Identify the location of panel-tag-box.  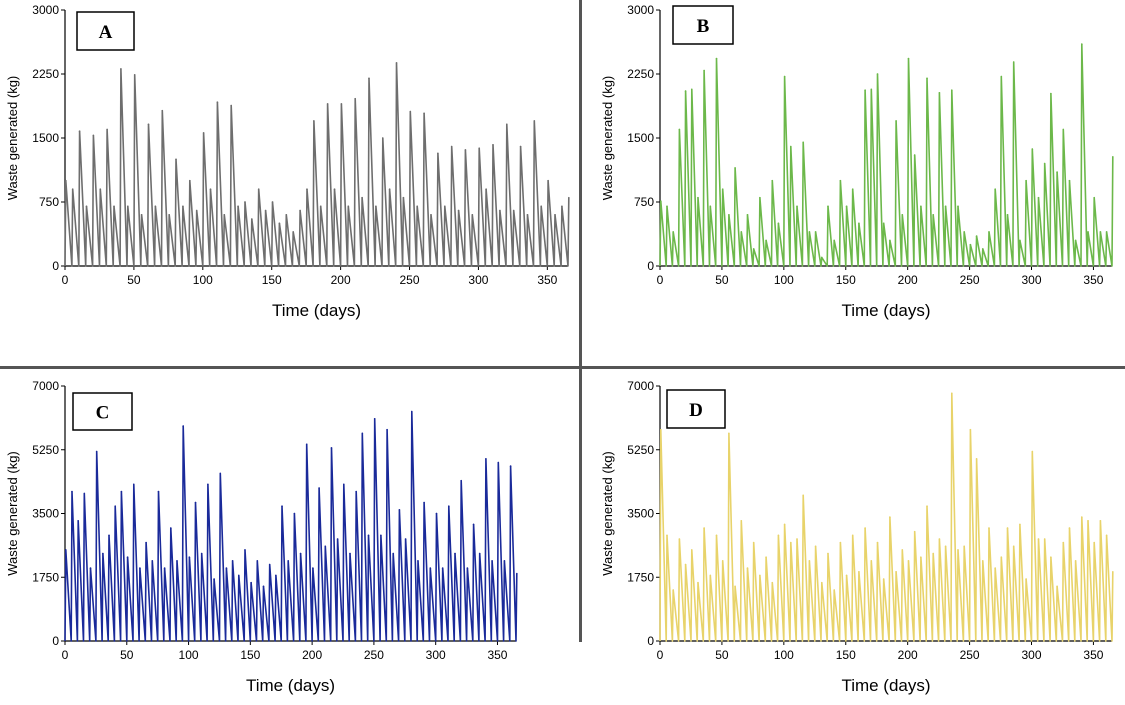
(105, 31).